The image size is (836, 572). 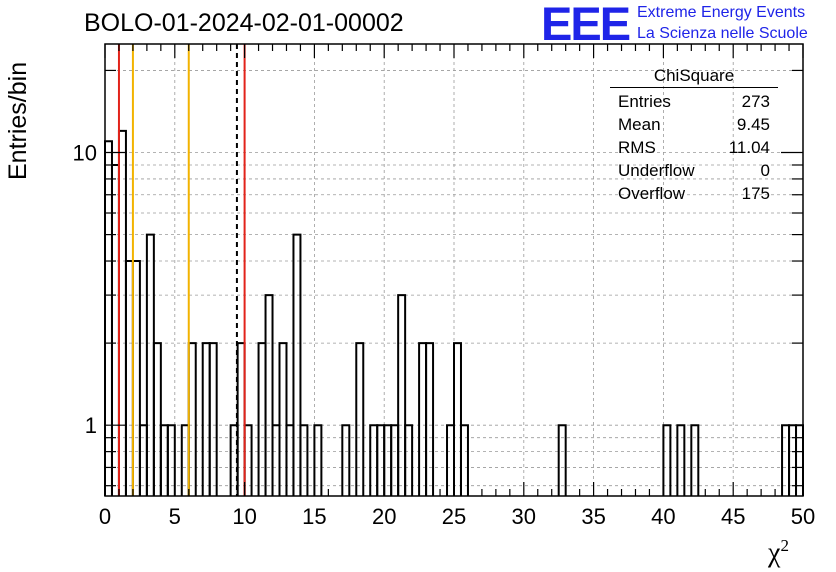 What do you see at coordinates (593, 516) in the screenshot?
I see `x-tick-label: 35` at bounding box center [593, 516].